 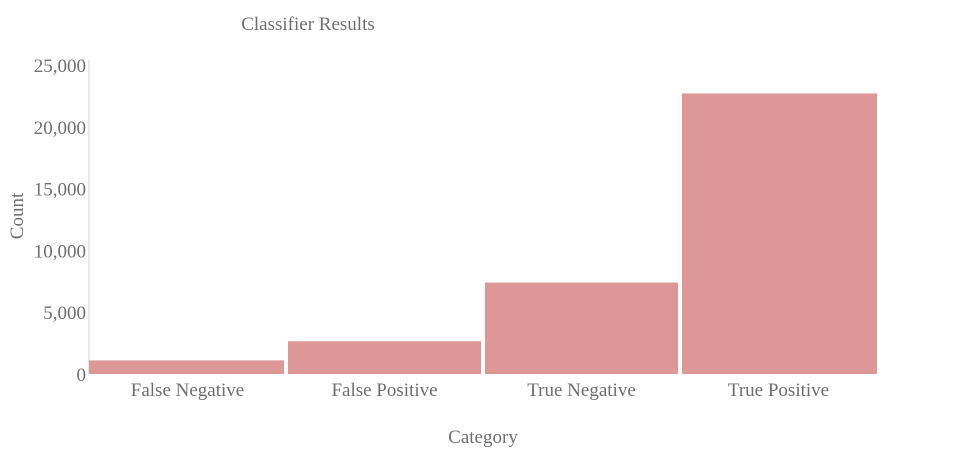 I want to click on bar-false-positive, so click(x=384, y=357).